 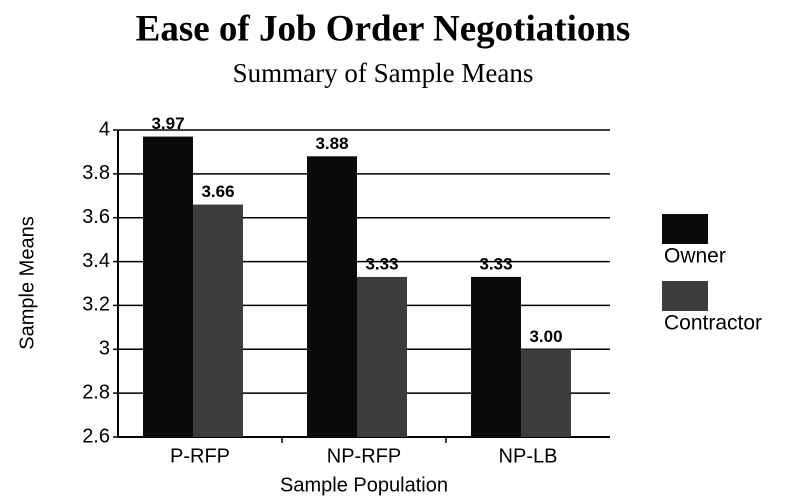 I want to click on chart-title: Ease of Job Order Negotiations, so click(x=383, y=28).